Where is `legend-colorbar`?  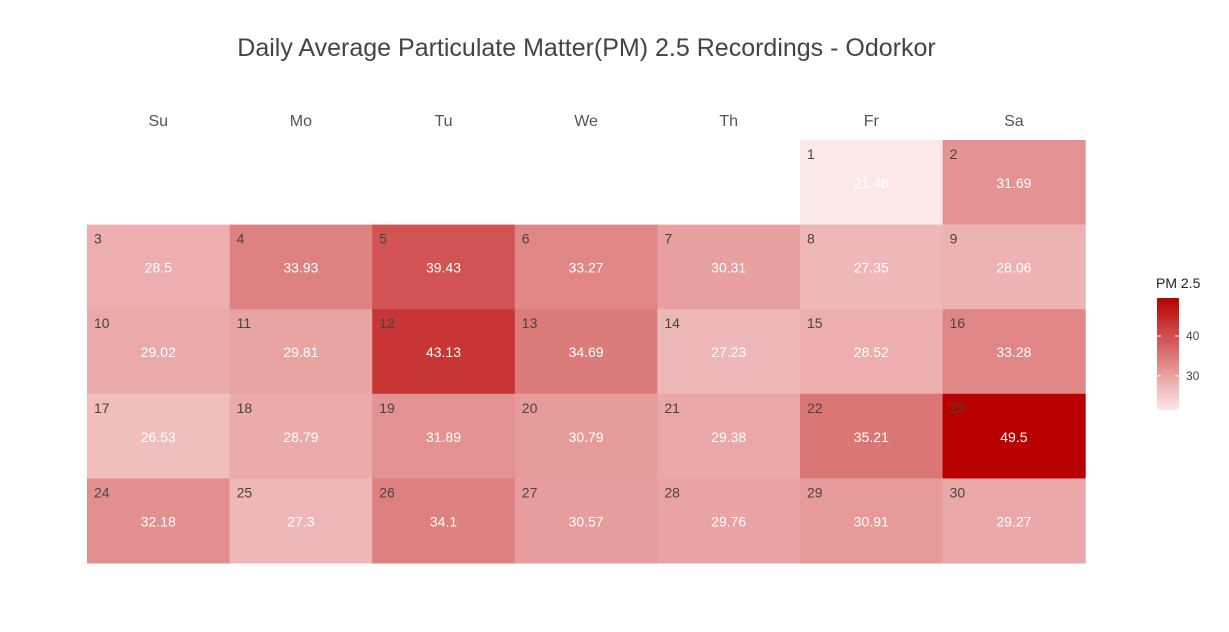
legend-colorbar is located at coordinates (1168, 354).